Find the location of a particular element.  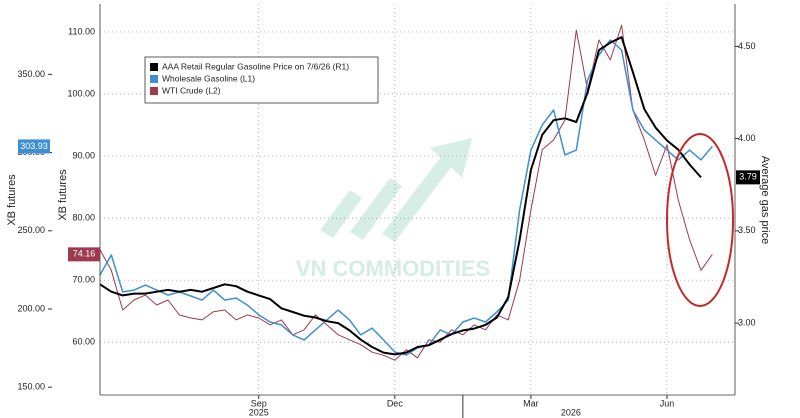

last-value-label: 3.79 is located at coordinates (748, 177).